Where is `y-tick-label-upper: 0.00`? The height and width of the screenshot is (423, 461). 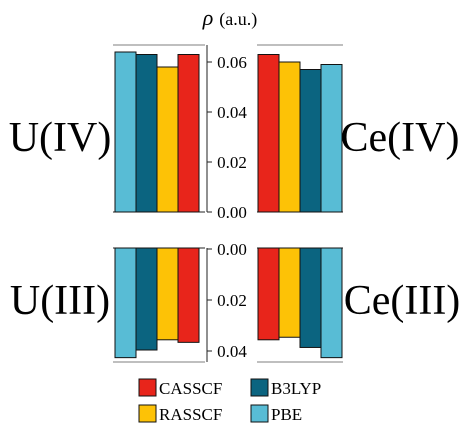
y-tick-label-upper: 0.00 is located at coordinates (232, 212).